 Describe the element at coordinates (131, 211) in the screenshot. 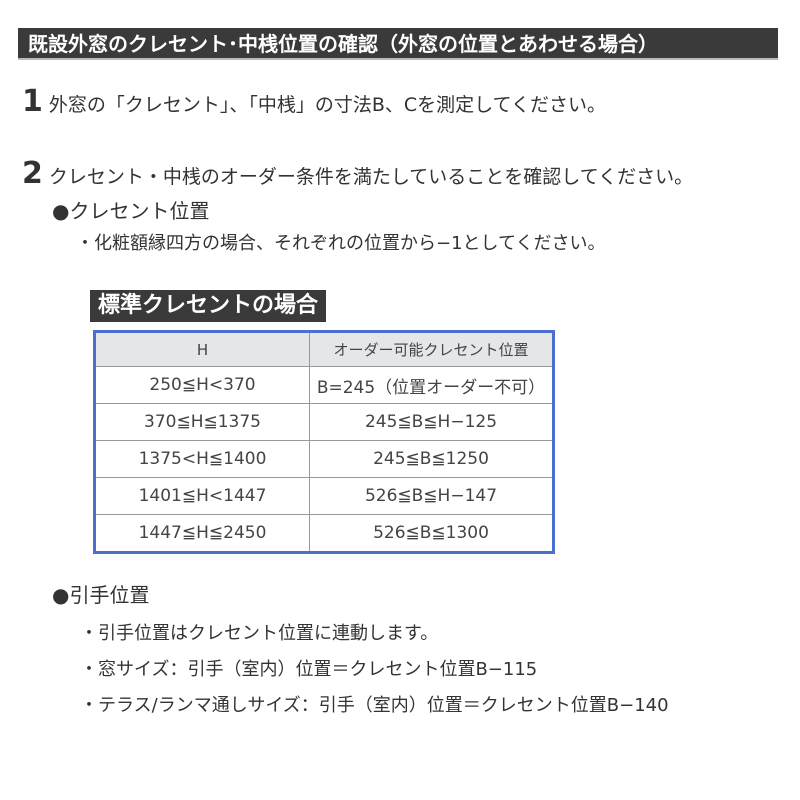

I see `crescent-heading: ●クレセント位置` at that location.